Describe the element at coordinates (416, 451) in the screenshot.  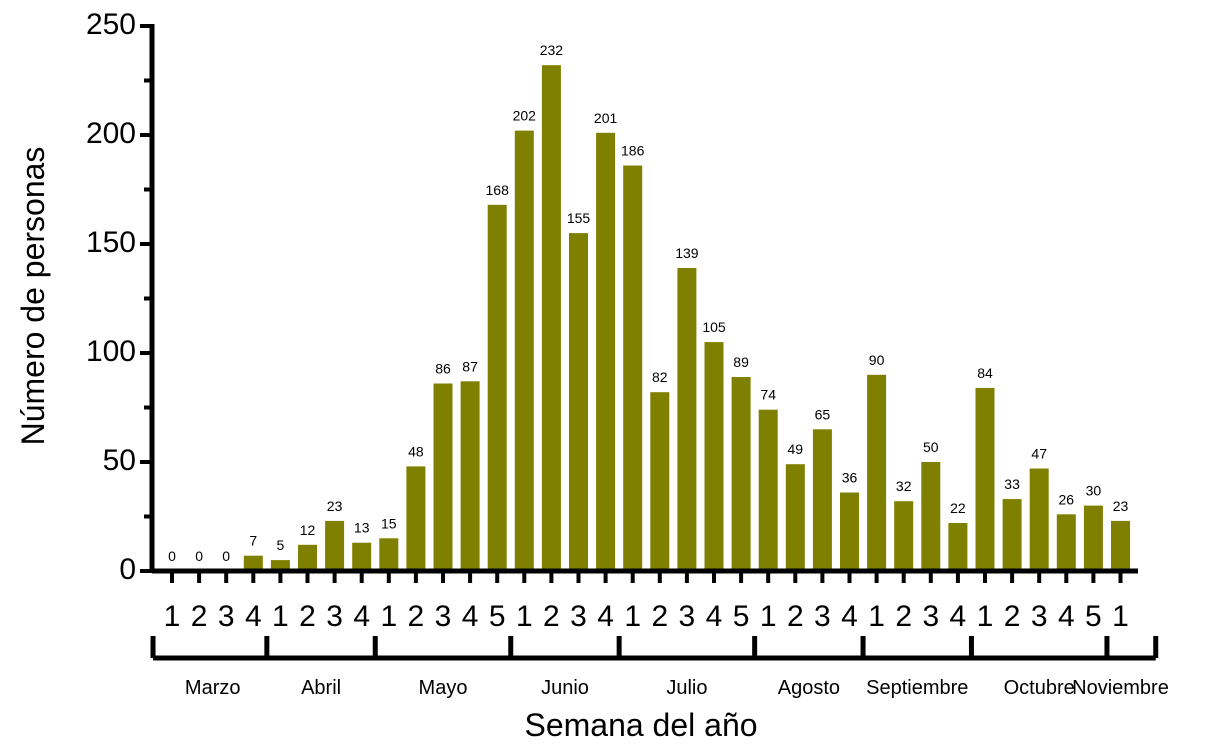
I see `bar-value-label: 48` at that location.